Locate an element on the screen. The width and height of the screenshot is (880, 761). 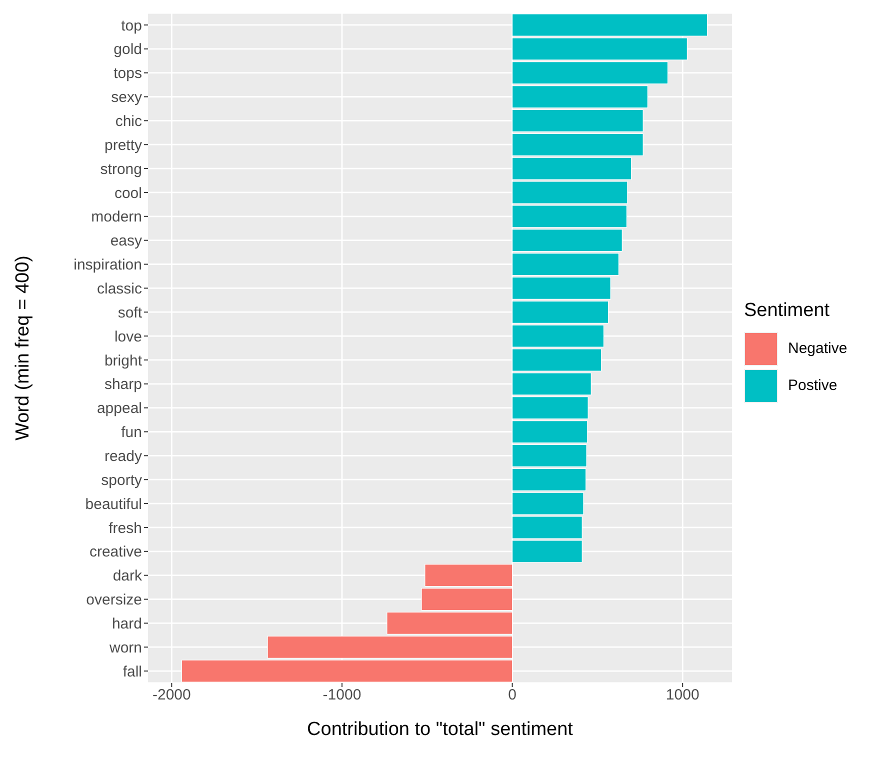
y-tick-label: bright is located at coordinates (123, 361).